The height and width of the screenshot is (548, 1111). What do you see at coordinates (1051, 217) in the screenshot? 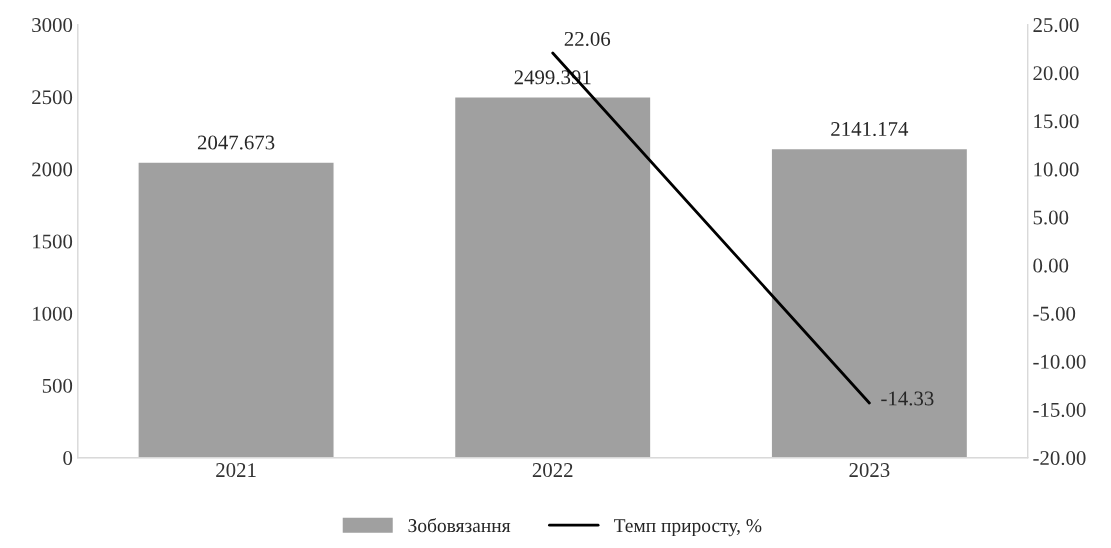
I see `y2-tick-label: 5.00` at bounding box center [1051, 217].